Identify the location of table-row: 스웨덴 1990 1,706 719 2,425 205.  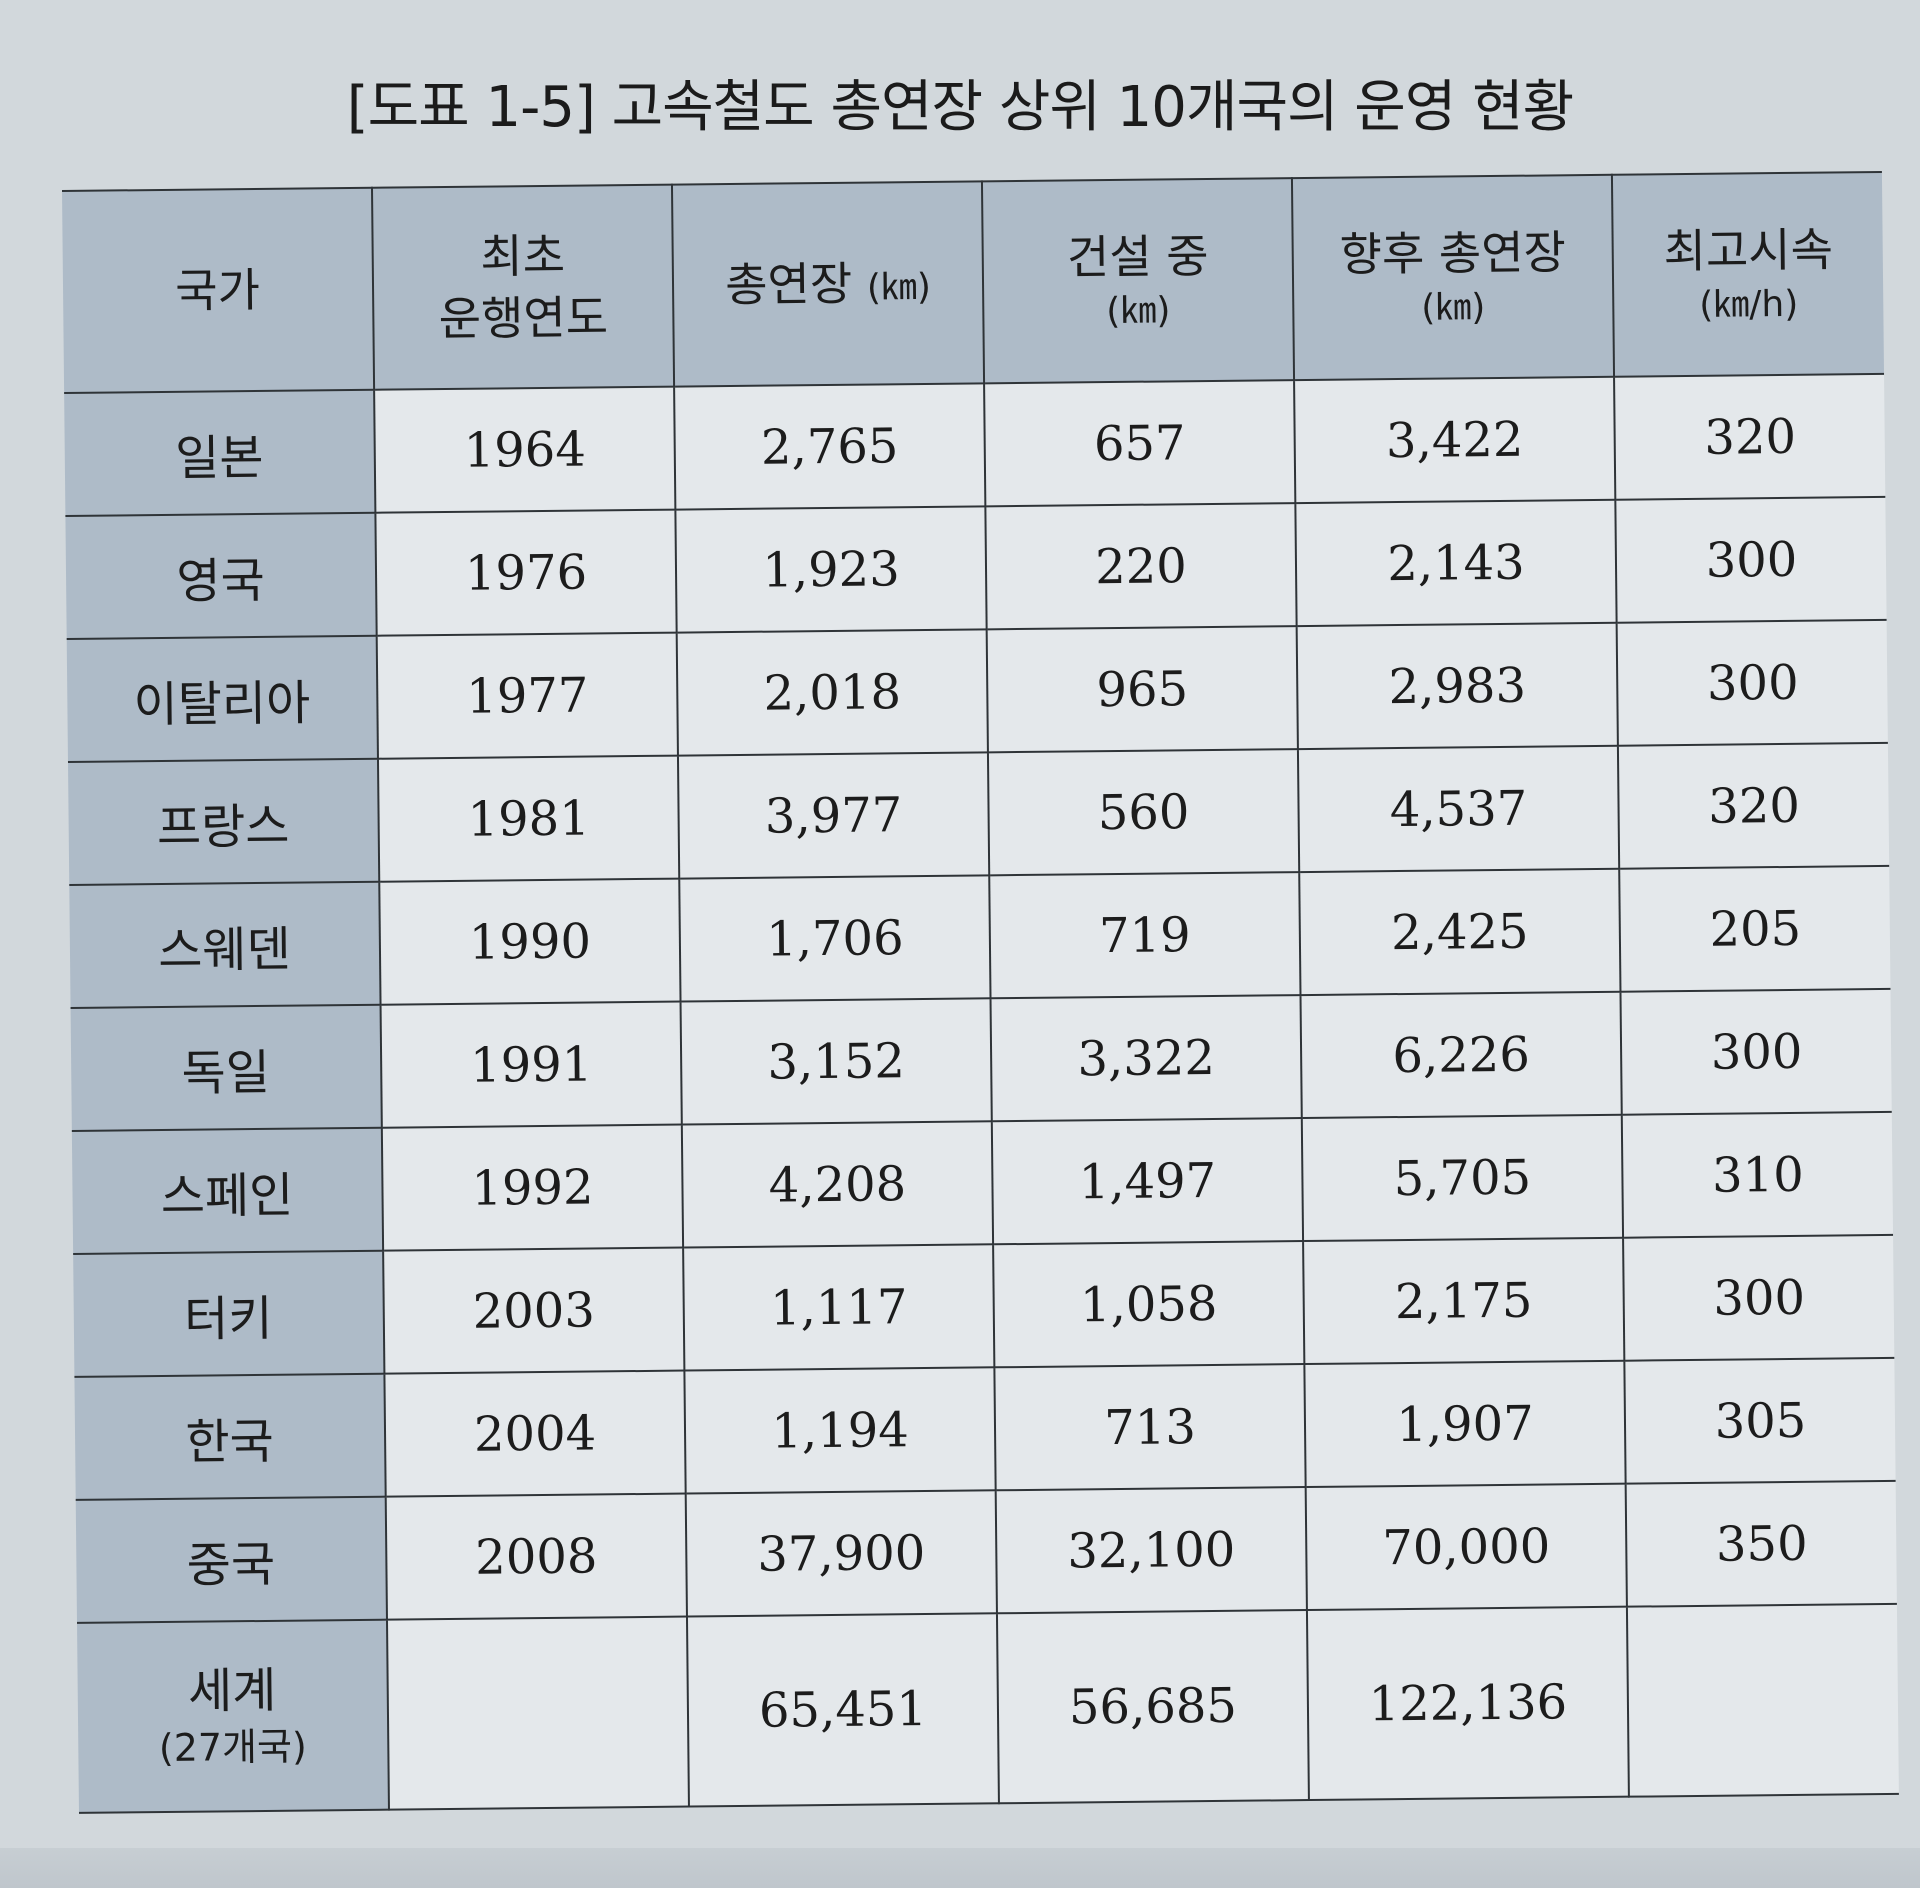
(980, 936).